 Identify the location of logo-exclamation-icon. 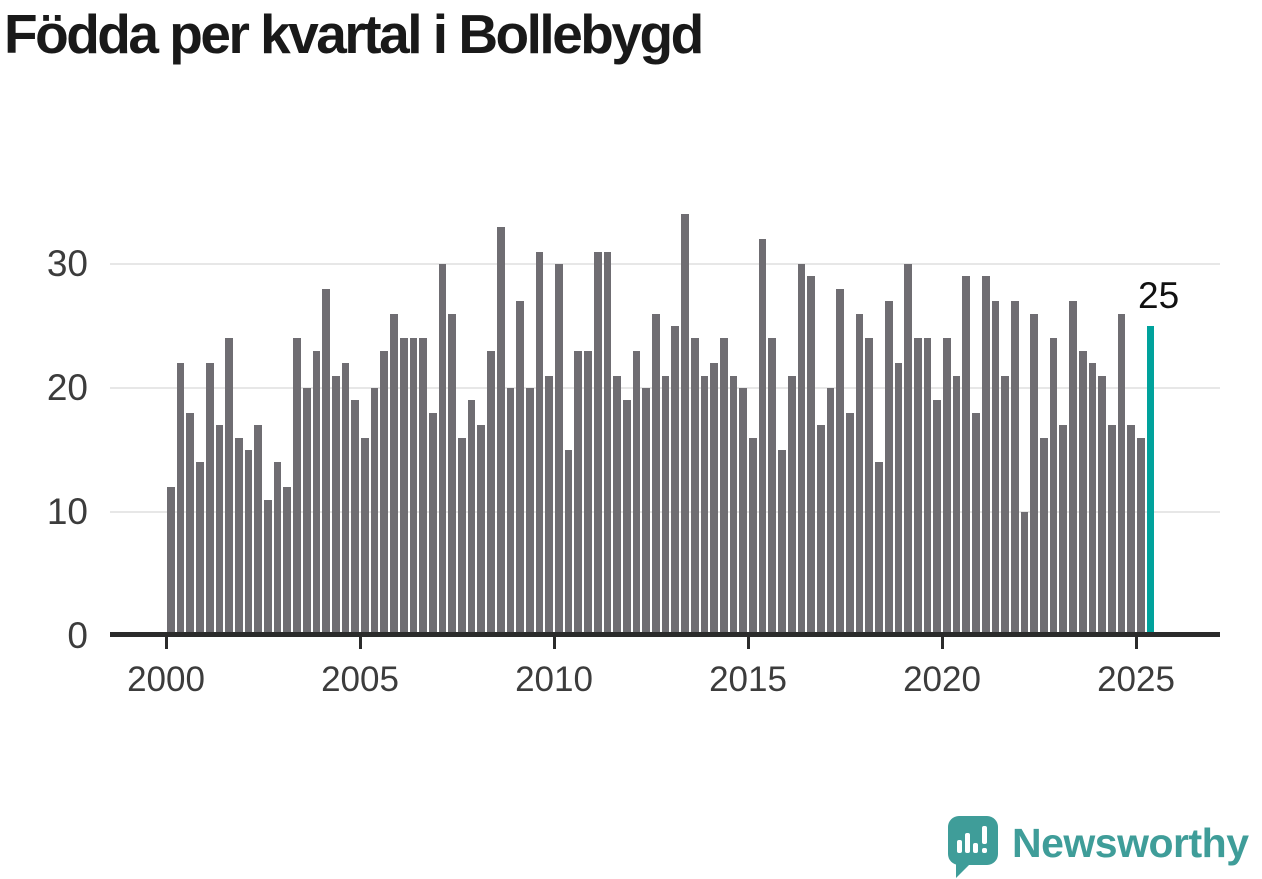
(984, 835).